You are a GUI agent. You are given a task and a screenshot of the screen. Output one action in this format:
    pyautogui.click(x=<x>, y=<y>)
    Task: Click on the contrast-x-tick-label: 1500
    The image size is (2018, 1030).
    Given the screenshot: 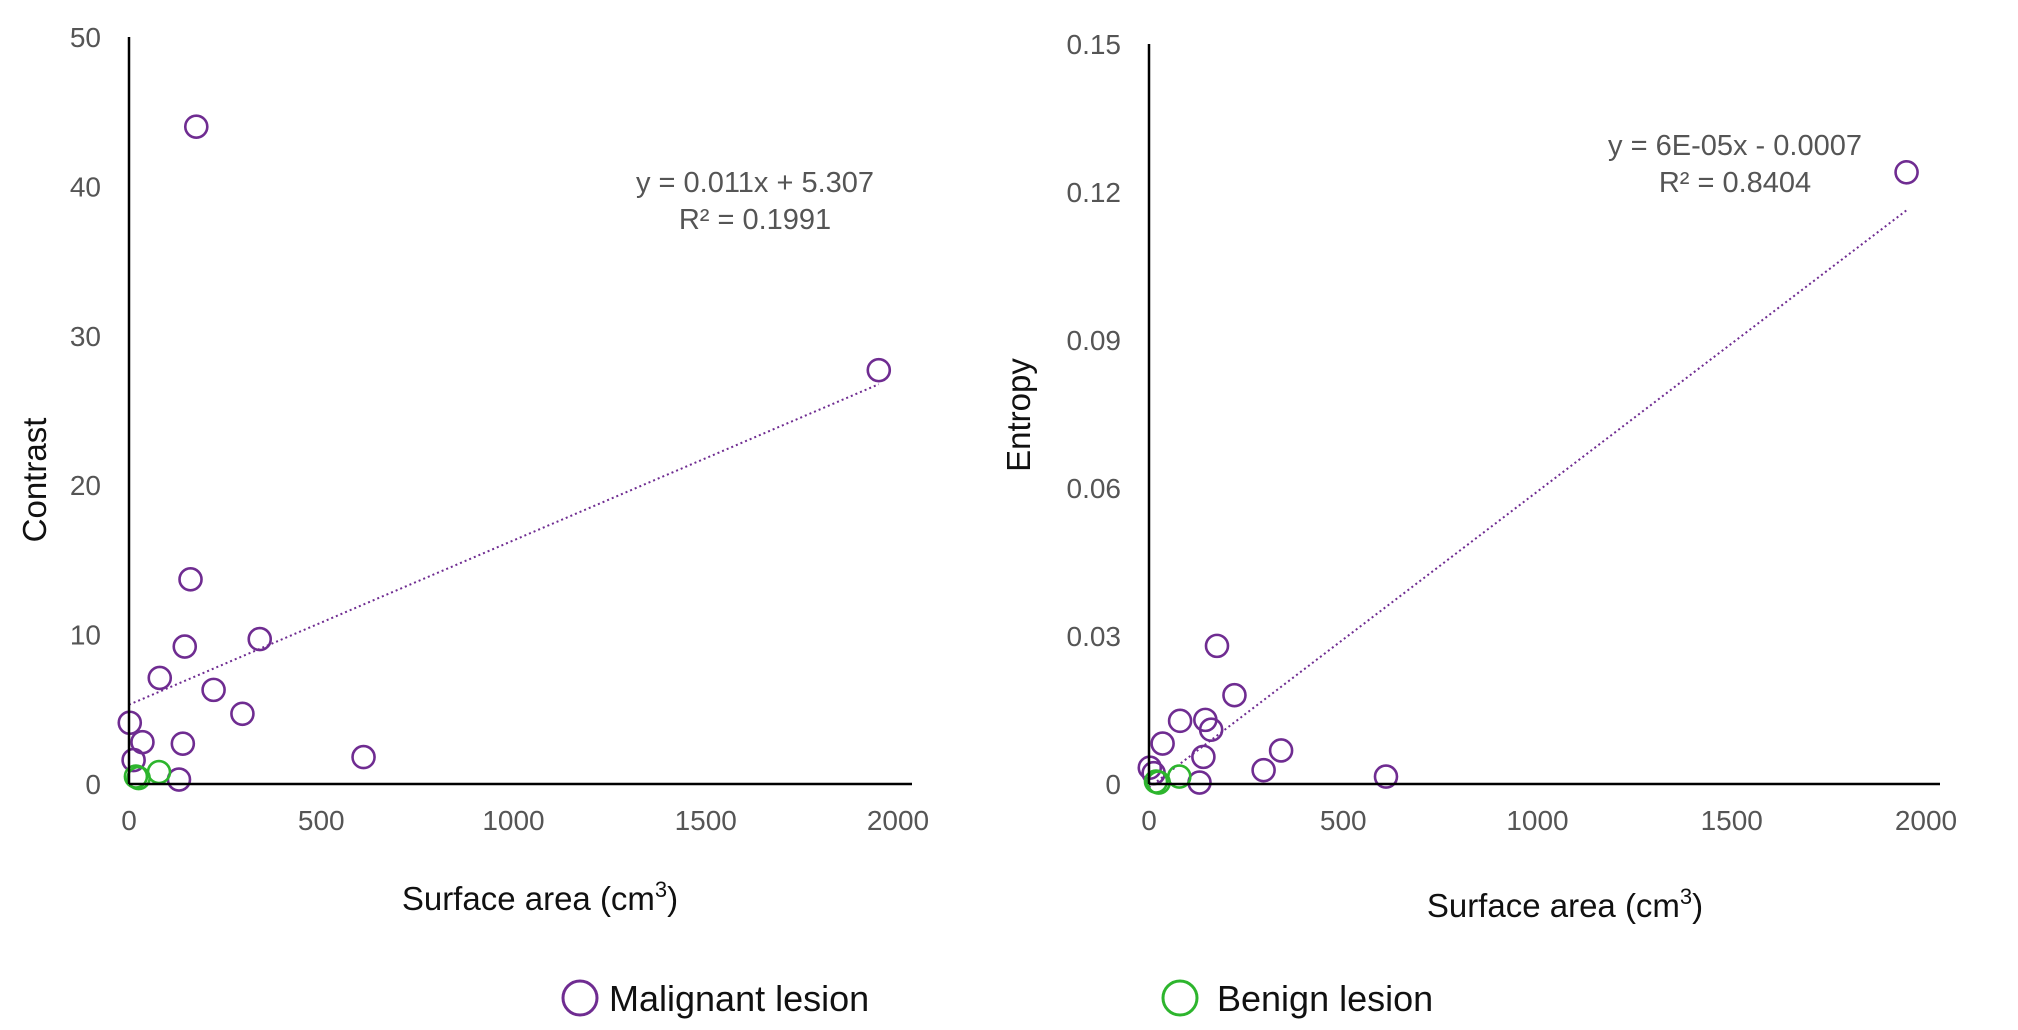 What is the action you would take?
    pyautogui.click(x=706, y=820)
    